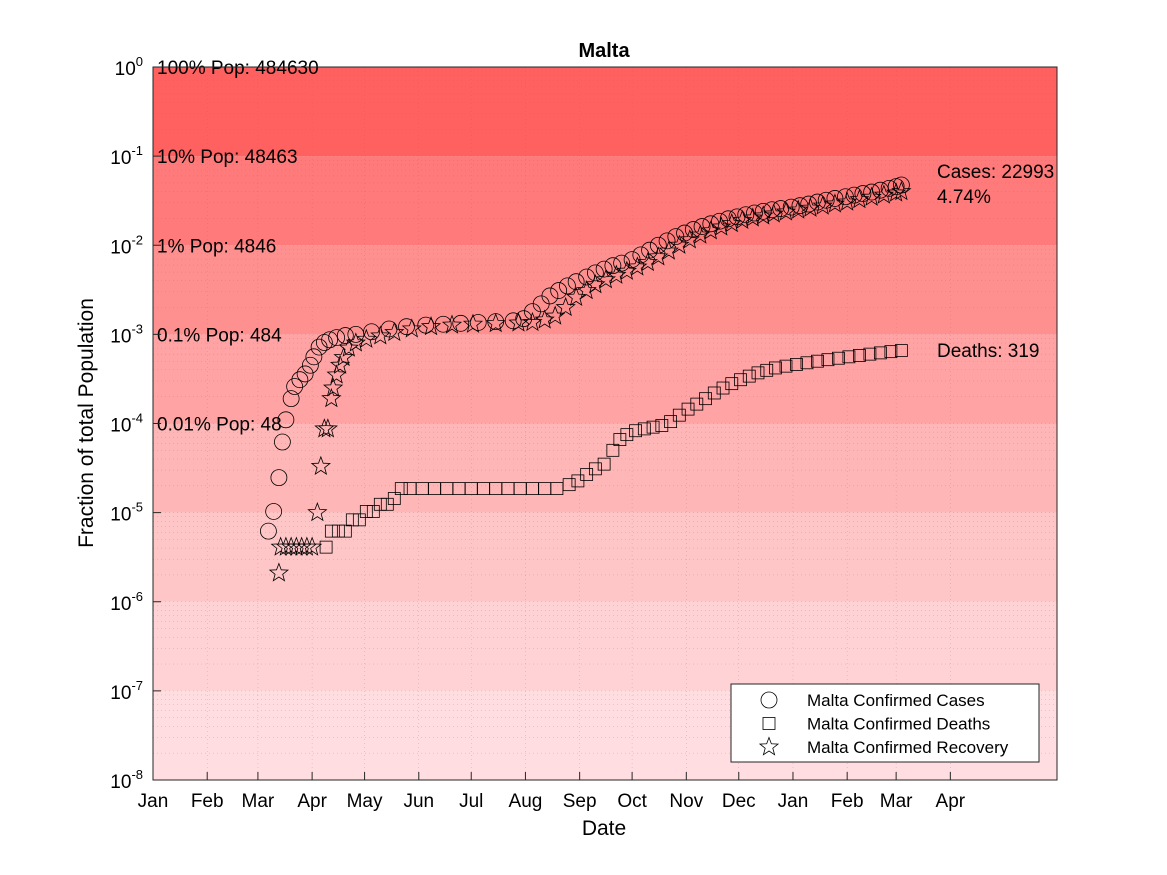 The height and width of the screenshot is (875, 1167). What do you see at coordinates (86, 423) in the screenshot?
I see `y-axis-label: Fraction of total Population` at bounding box center [86, 423].